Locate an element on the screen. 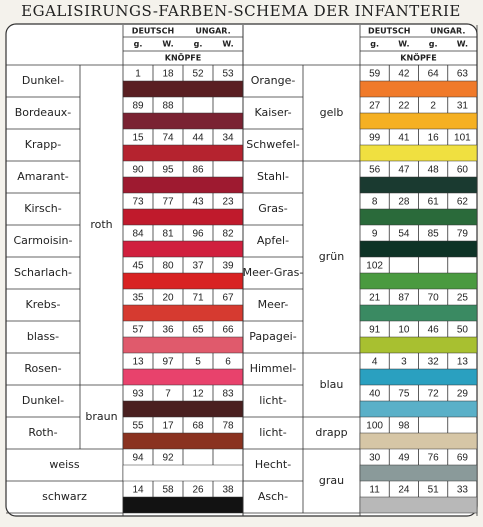 The width and height of the screenshot is (483, 527). button-number: 14 is located at coordinates (138, 490).